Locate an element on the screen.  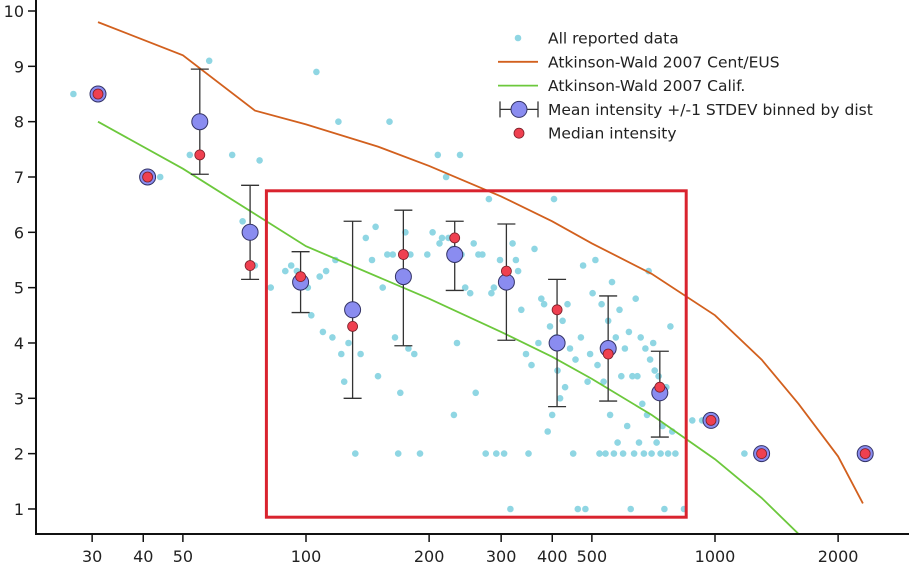
legend-label: Atkinson-Wald 2007 Calif. is located at coordinates (646, 86).